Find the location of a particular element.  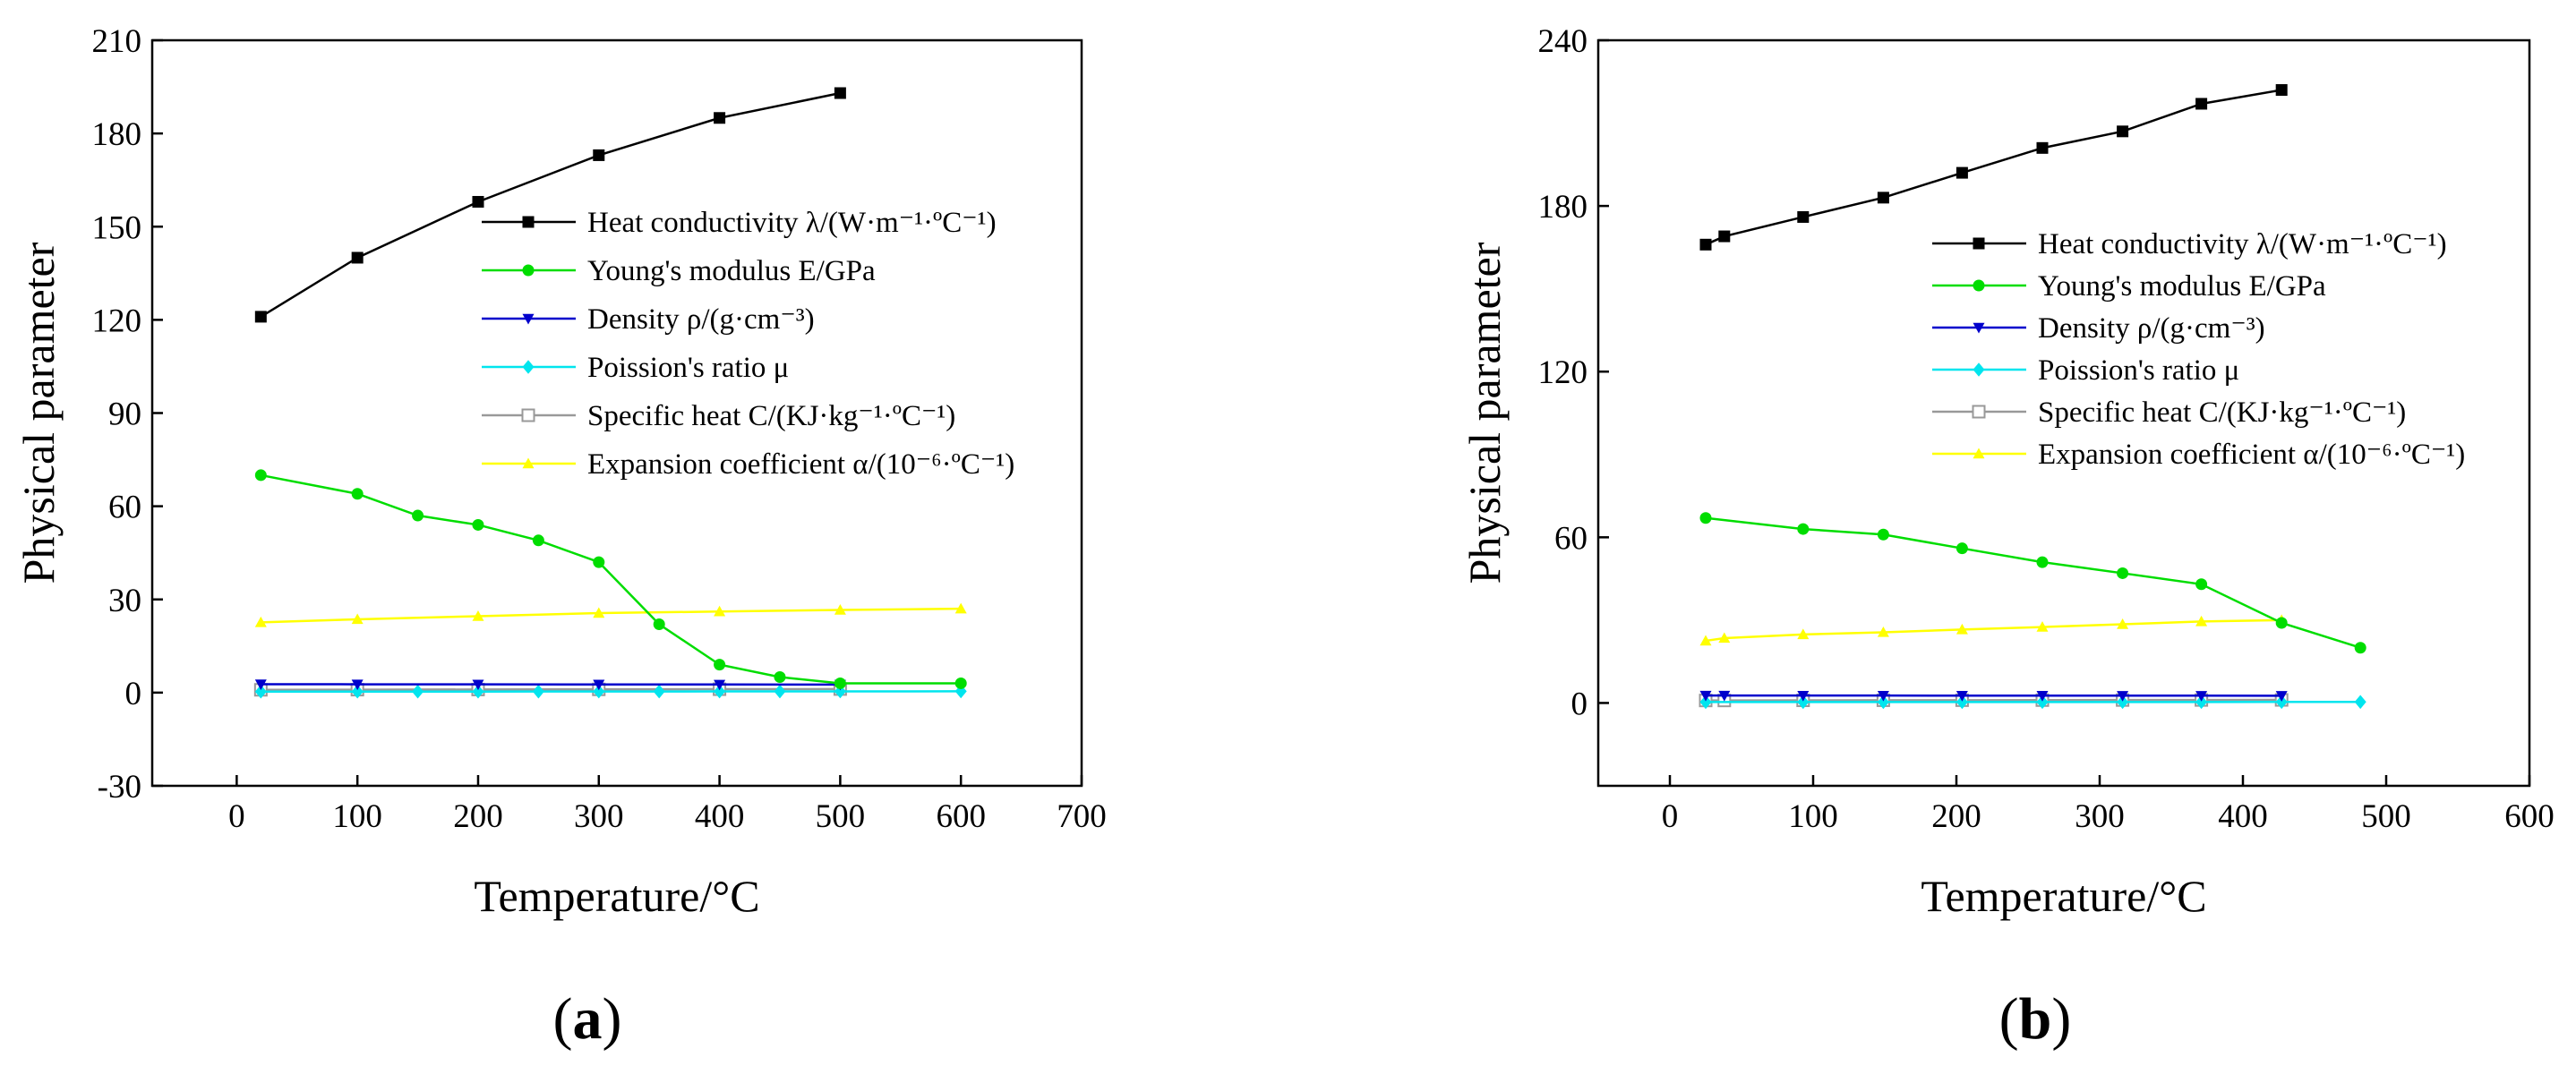

chart-b-x-tick-label: 300 is located at coordinates (2100, 816).